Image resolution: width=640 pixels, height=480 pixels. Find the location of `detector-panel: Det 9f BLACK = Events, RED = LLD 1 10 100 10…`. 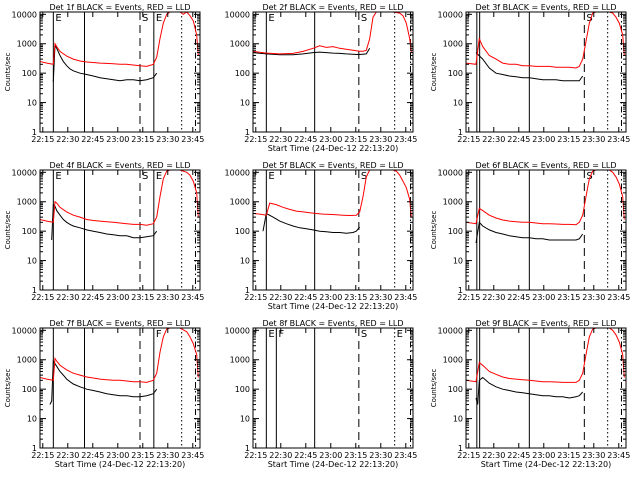

detector-panel: Det 9f BLACK = Events, RED = LLD 1 10 100 10… is located at coordinates (530, 394).